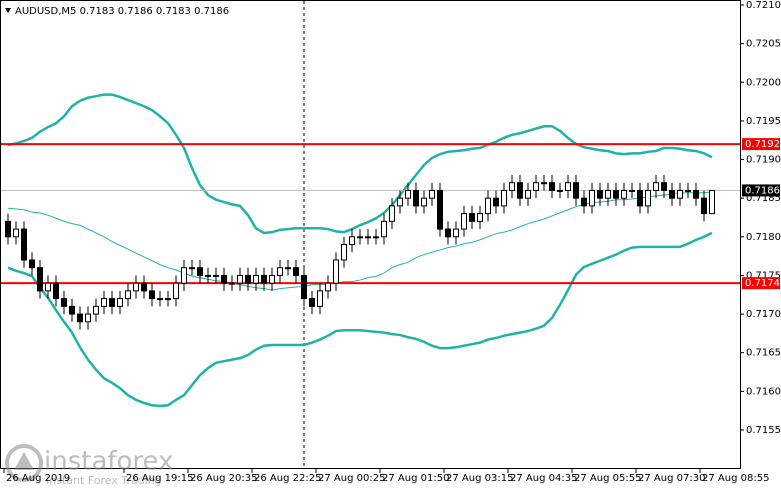 The height and width of the screenshot is (489, 781). Describe the element at coordinates (38, 478) in the screenshot. I see `x-tick-label: 26 Aug 2019` at that location.